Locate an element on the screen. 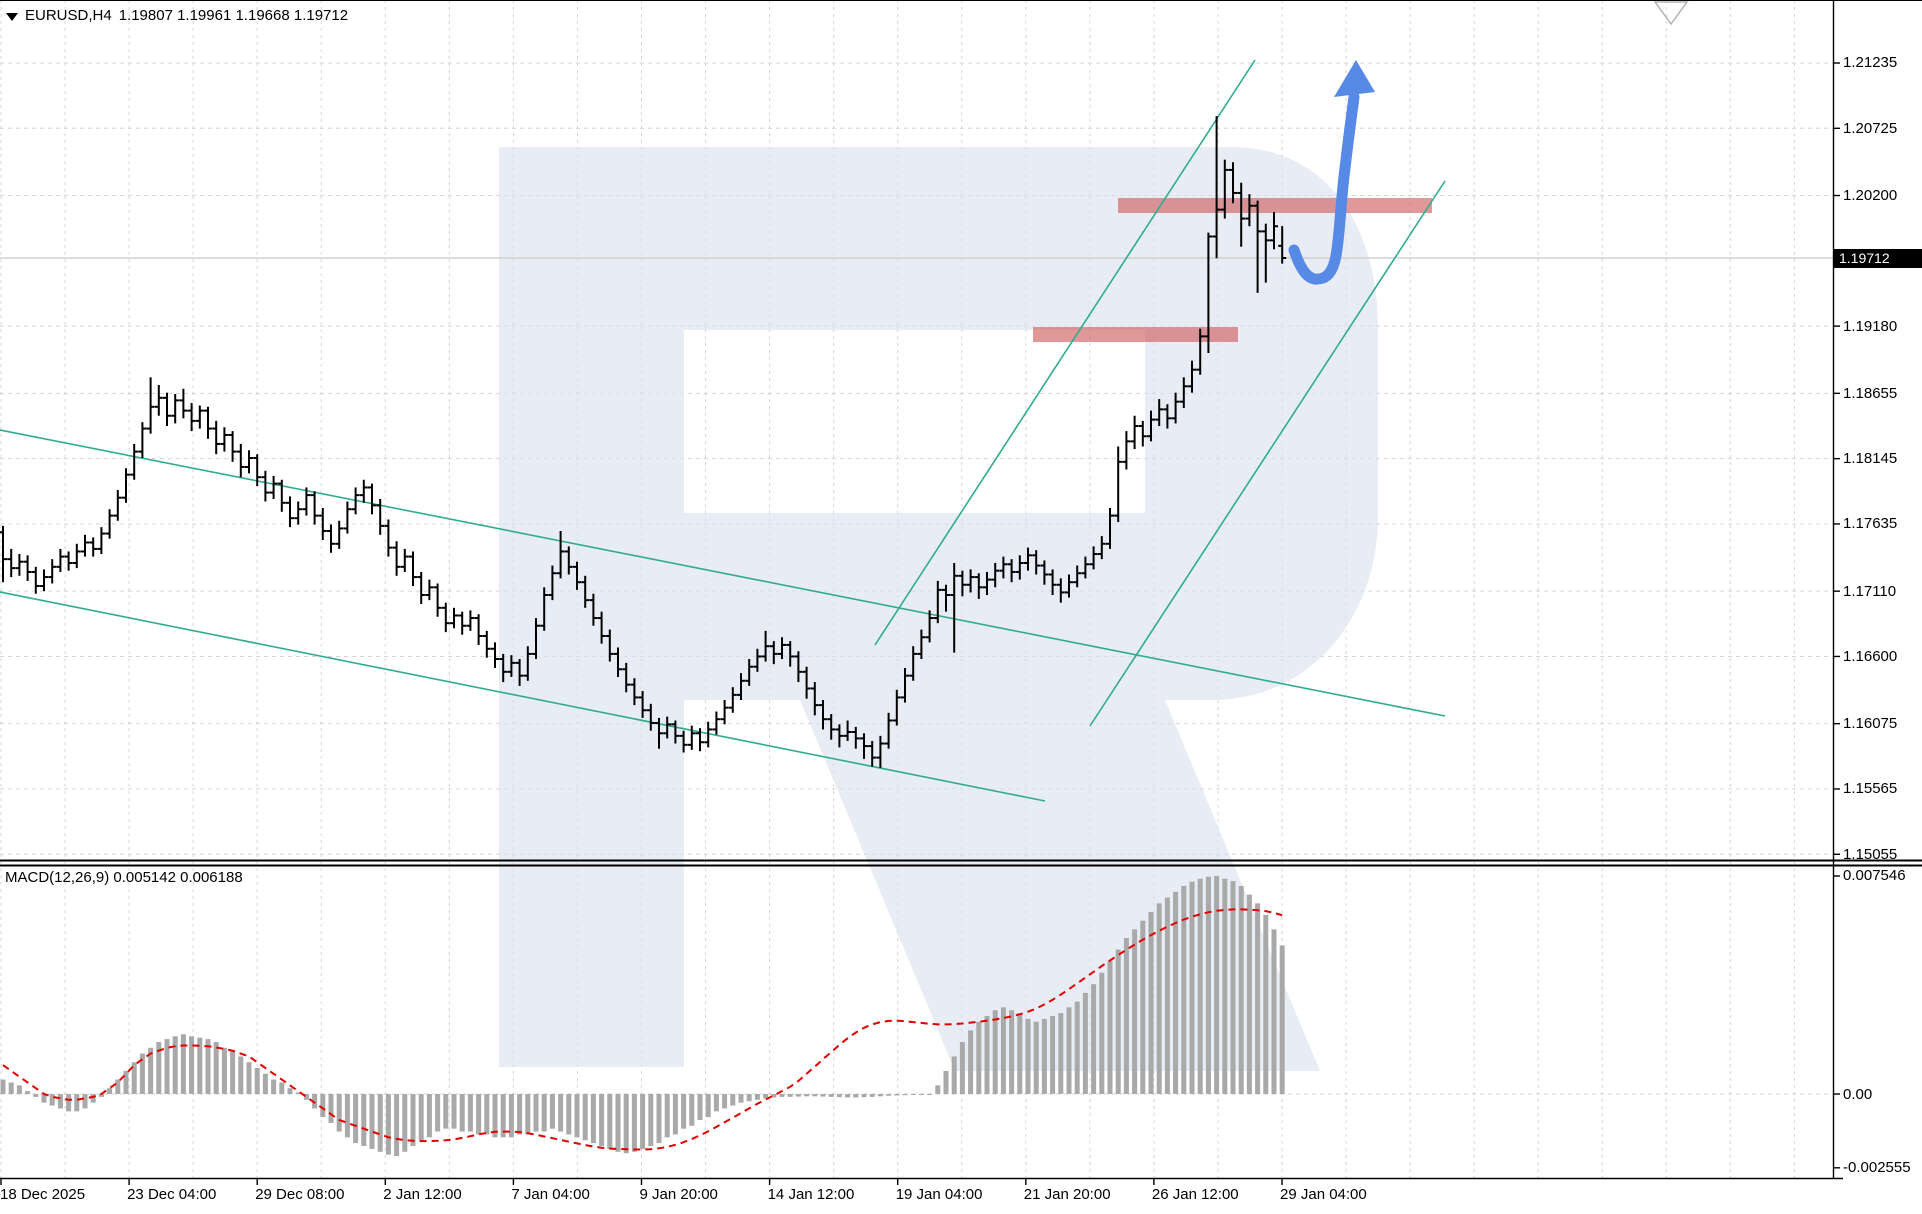  projection-arrow-head is located at coordinates (1354, 78).